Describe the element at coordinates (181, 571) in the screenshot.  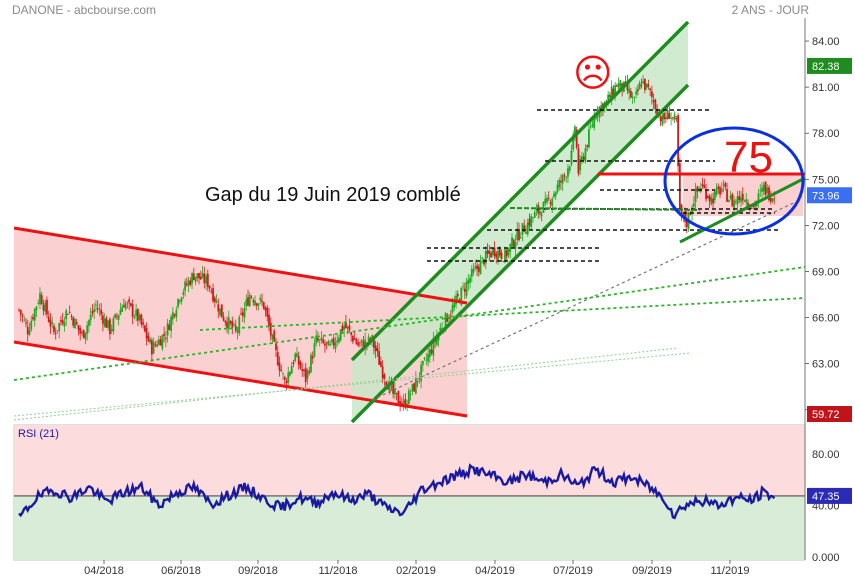
I see `x-tick-label: 06/2018` at that location.